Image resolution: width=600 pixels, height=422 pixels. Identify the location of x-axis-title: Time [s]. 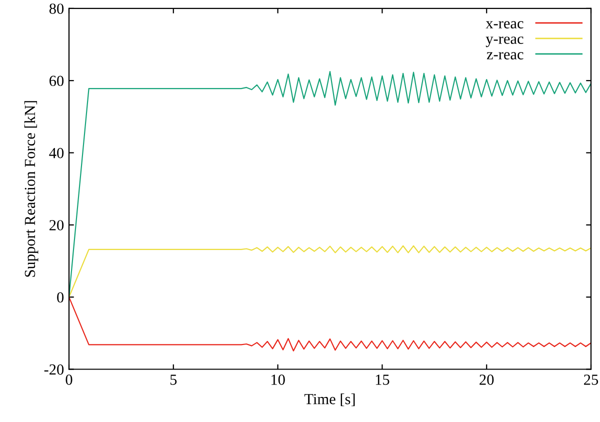
(329, 400).